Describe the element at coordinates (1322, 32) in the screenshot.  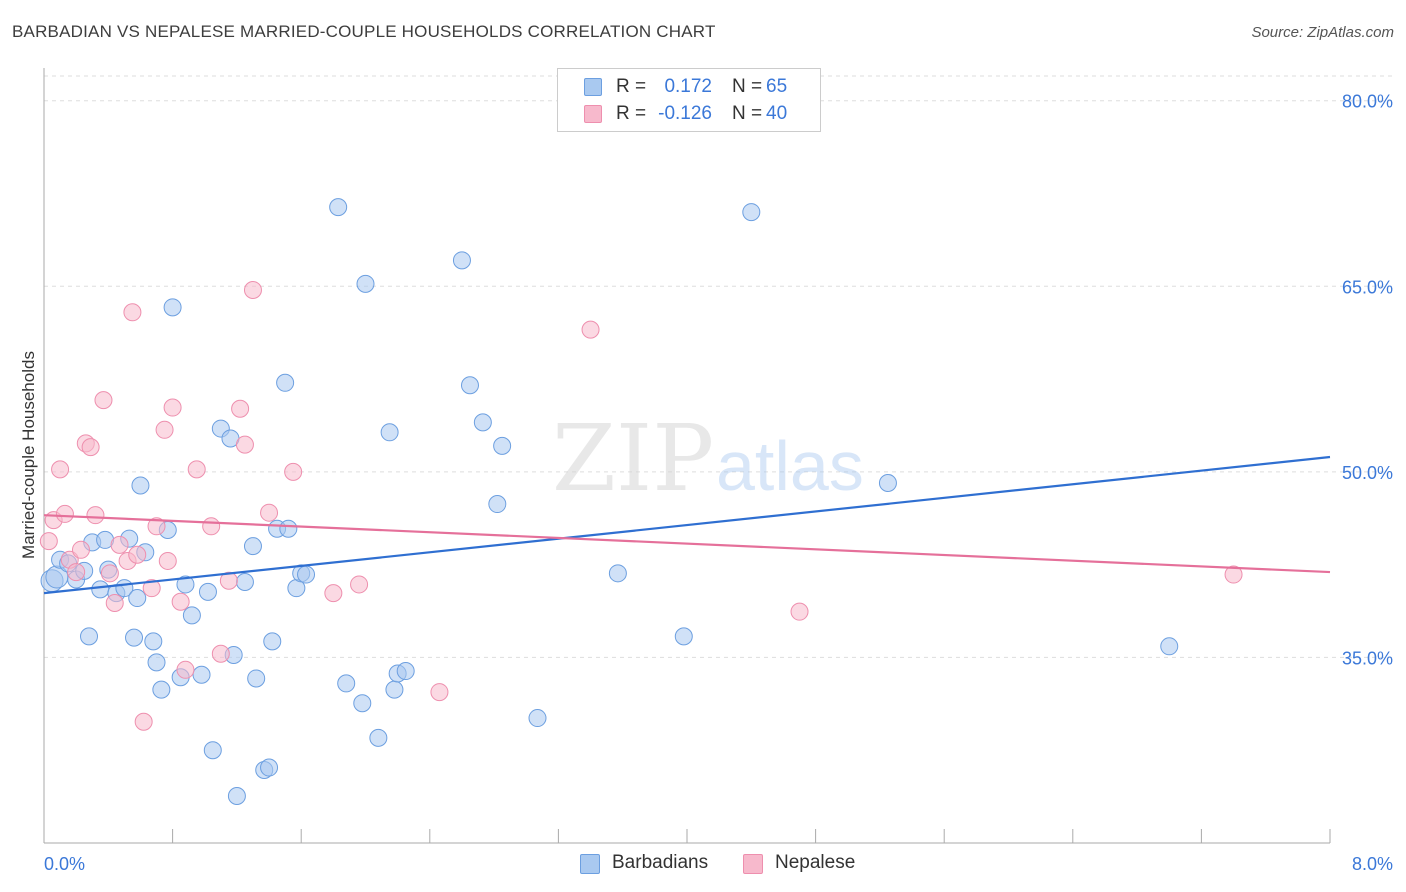
I see `source-label: Source: ZipAtlas.com` at that location.